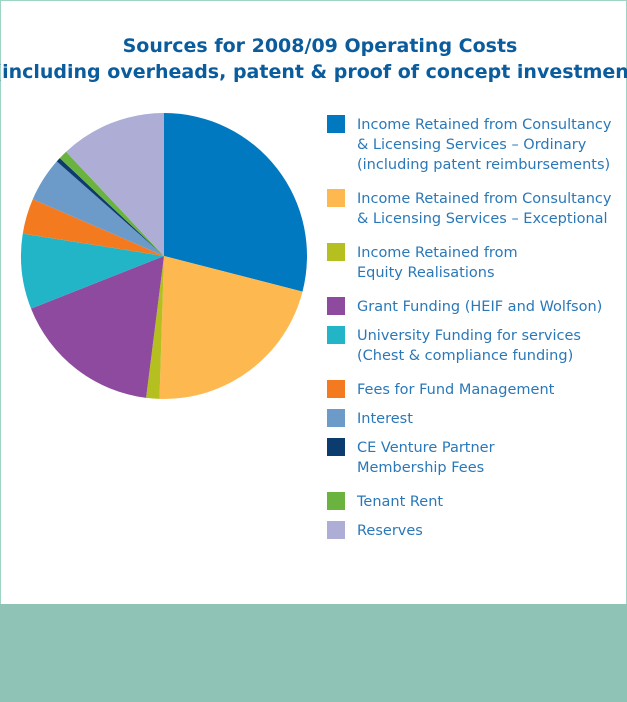 This screenshot has height=702, width=627. What do you see at coordinates (313, 653) in the screenshot?
I see `footer-band` at bounding box center [313, 653].